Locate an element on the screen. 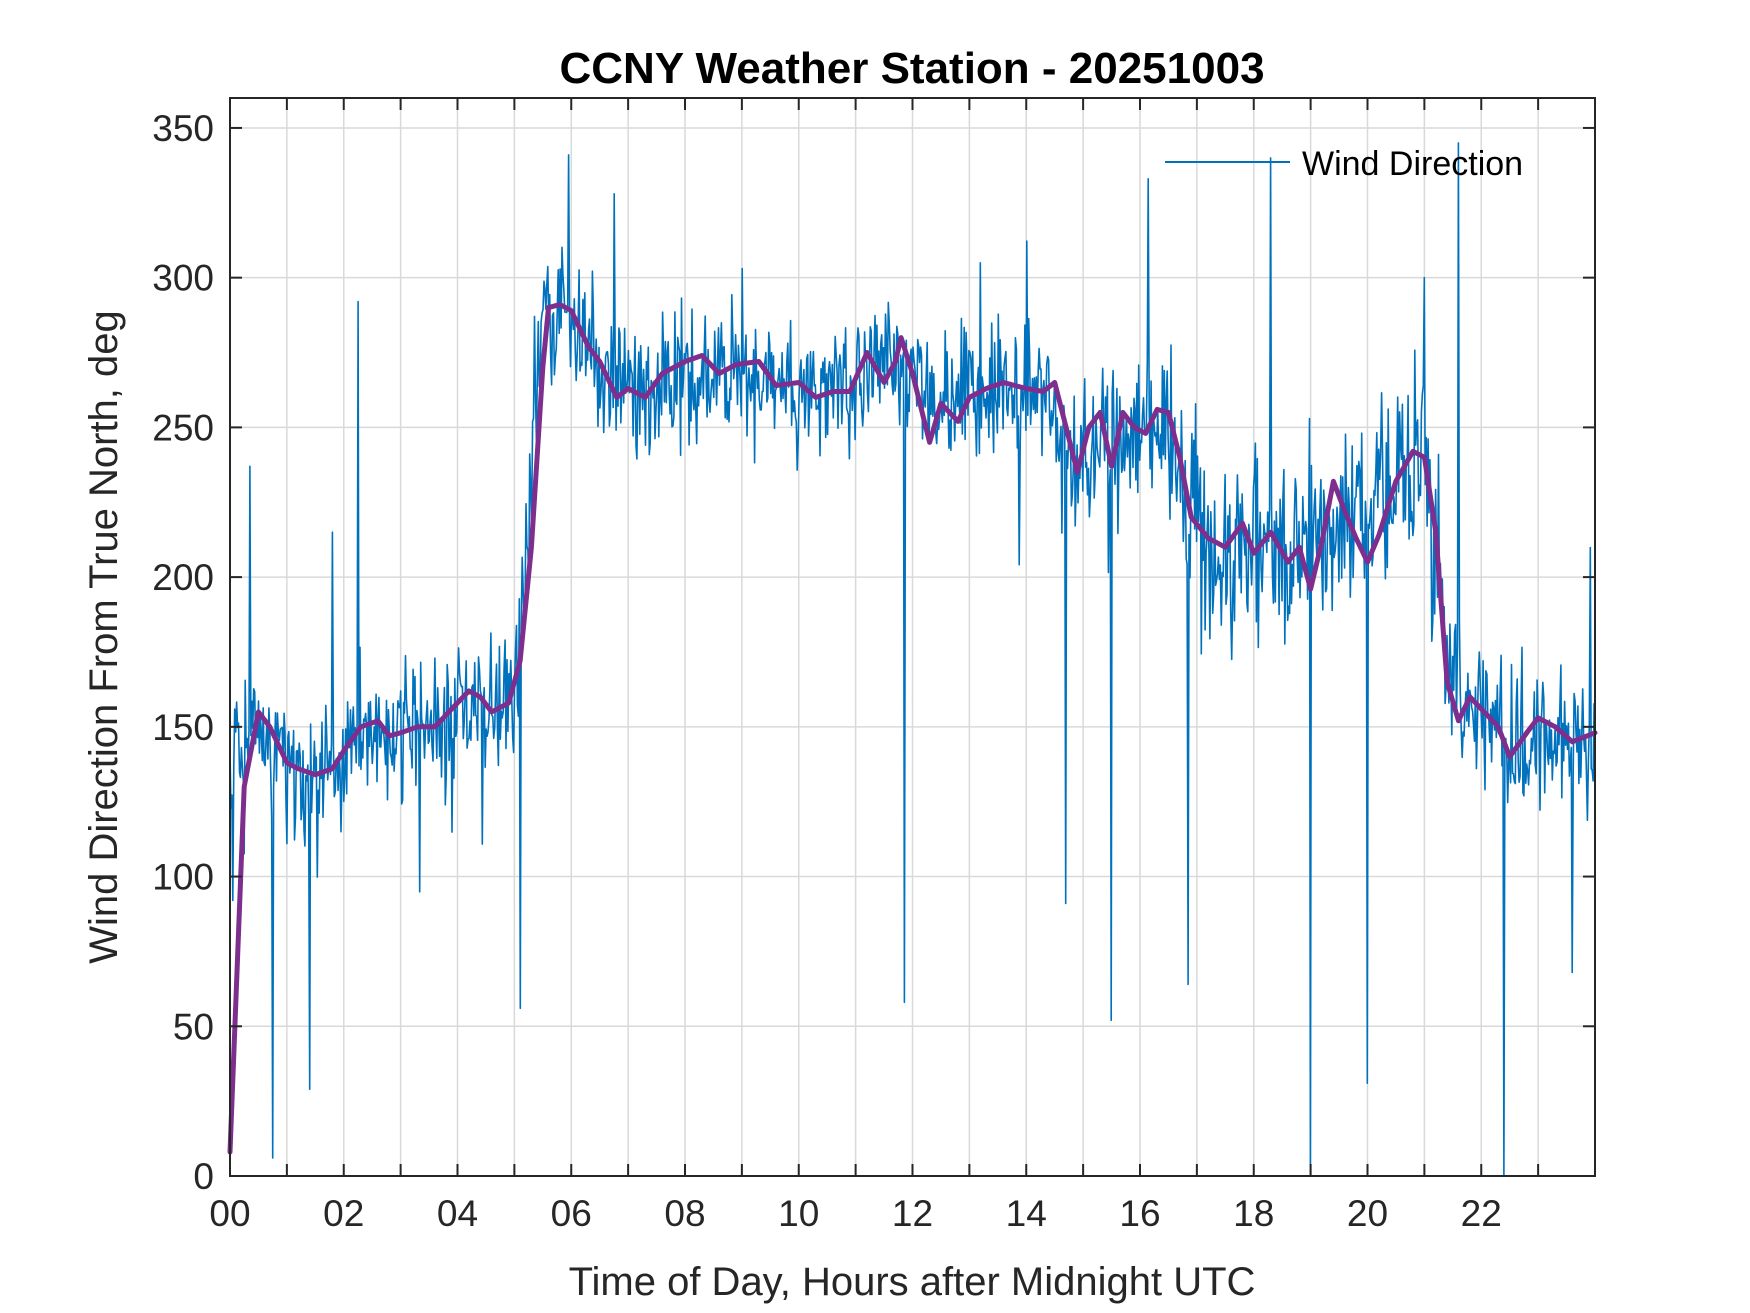 The image size is (1750, 1313). legend-label-wind-direction: Wind Direction is located at coordinates (1412, 164).